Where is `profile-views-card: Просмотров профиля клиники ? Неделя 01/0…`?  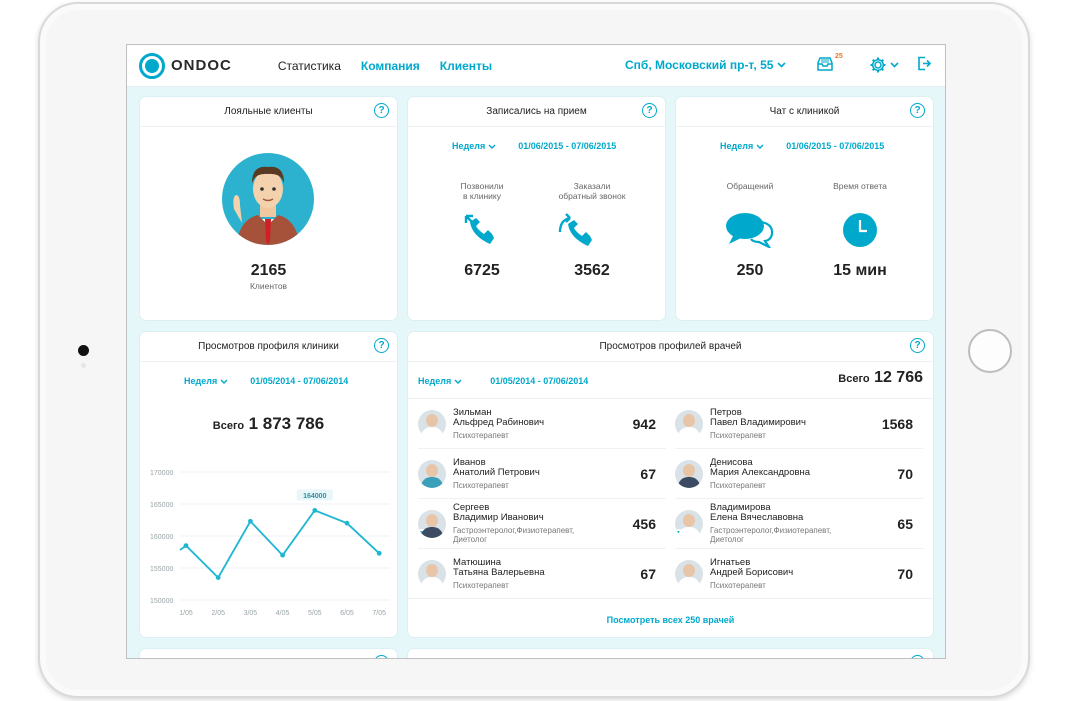 profile-views-card: Просмотров профиля клиники ? Неделя 01/0… is located at coordinates (268, 484).